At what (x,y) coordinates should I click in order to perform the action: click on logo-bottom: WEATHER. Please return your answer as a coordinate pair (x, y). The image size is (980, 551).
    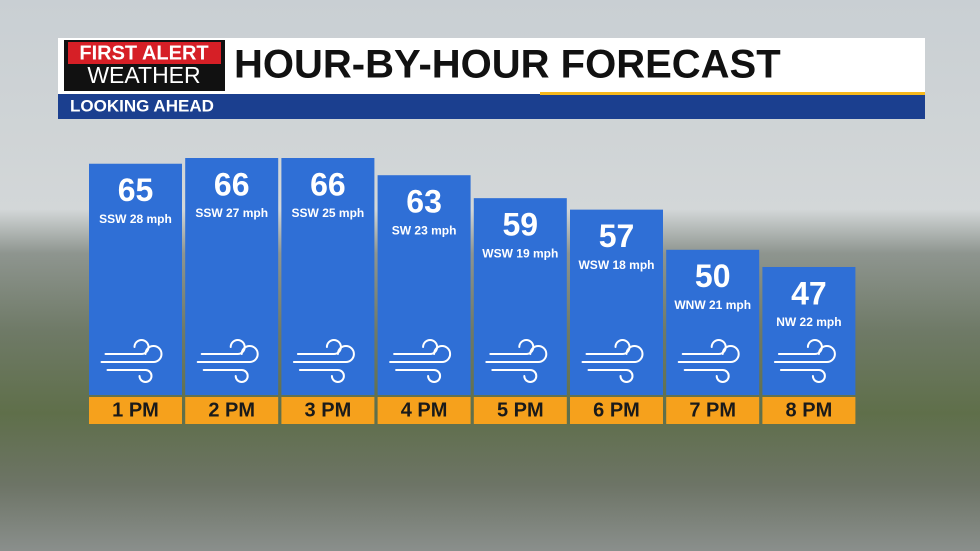
    Looking at the image, I should click on (143, 75).